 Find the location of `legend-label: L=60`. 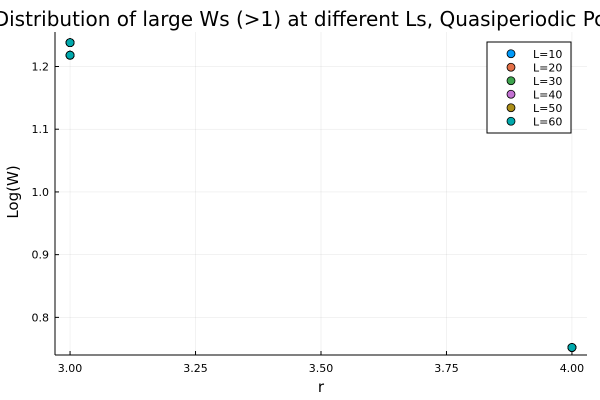

legend-label: L=60 is located at coordinates (547, 121).